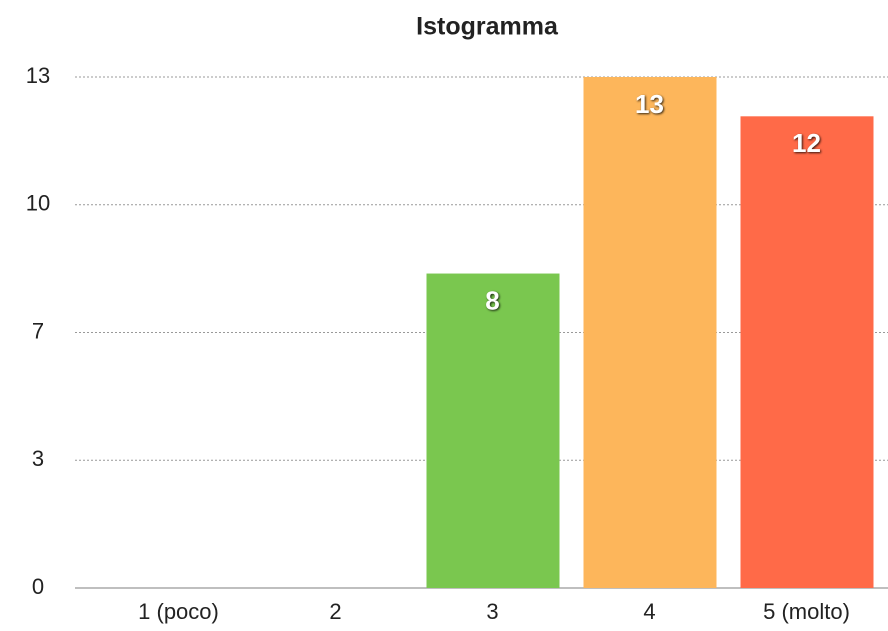 The width and height of the screenshot is (888, 631). What do you see at coordinates (492, 611) in the screenshot?
I see `x-tick-label: 3` at bounding box center [492, 611].